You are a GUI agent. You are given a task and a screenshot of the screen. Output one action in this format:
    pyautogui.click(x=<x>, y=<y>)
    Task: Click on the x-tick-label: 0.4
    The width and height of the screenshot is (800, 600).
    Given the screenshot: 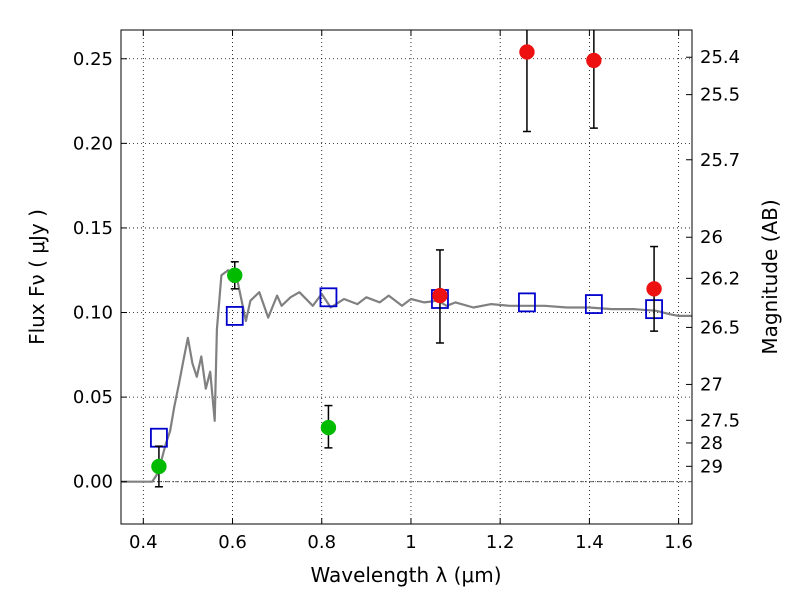 What is the action you would take?
    pyautogui.click(x=143, y=542)
    